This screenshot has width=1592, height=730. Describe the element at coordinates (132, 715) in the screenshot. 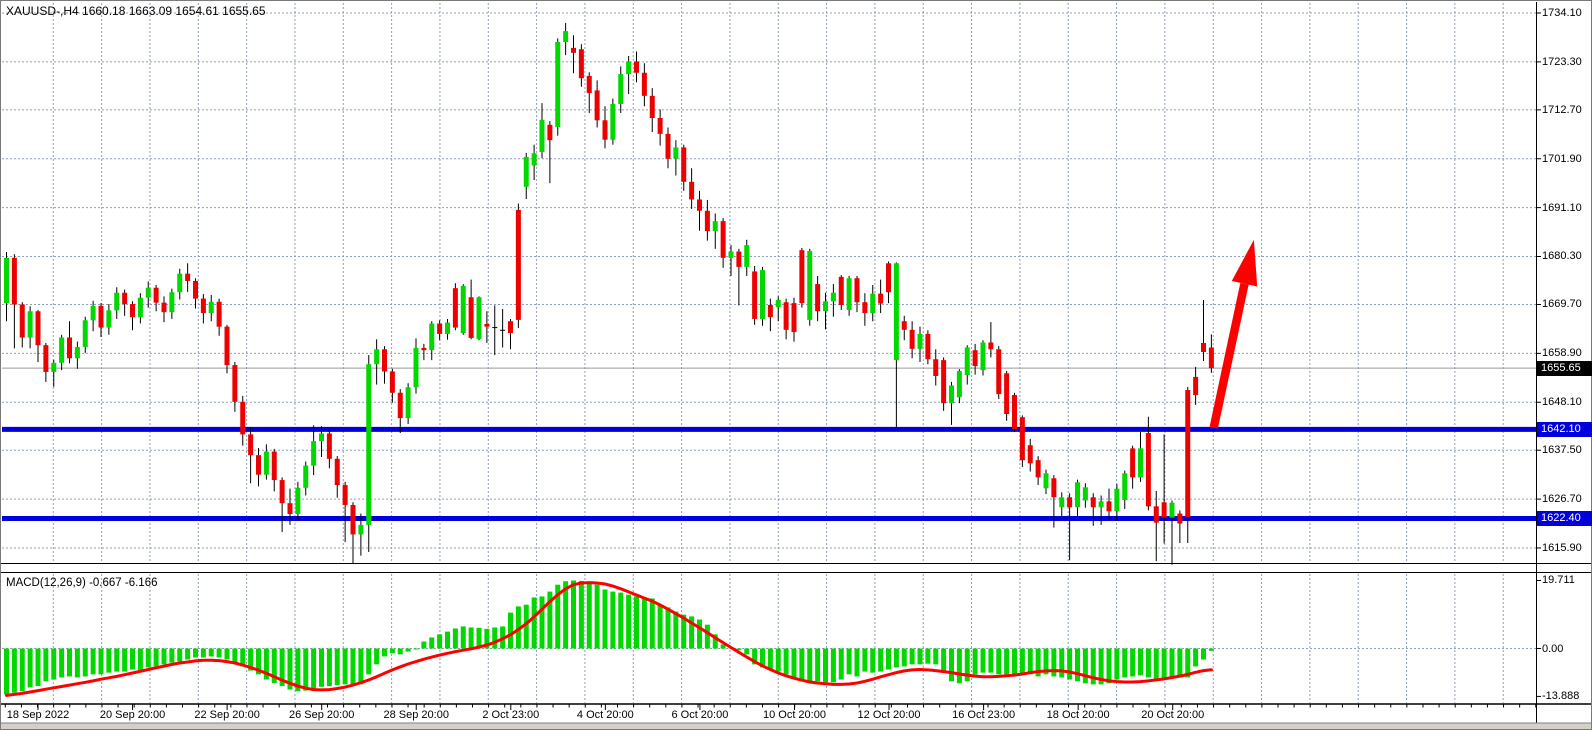

I see `time-axis-label: 20 Sep 20:00` at that location.